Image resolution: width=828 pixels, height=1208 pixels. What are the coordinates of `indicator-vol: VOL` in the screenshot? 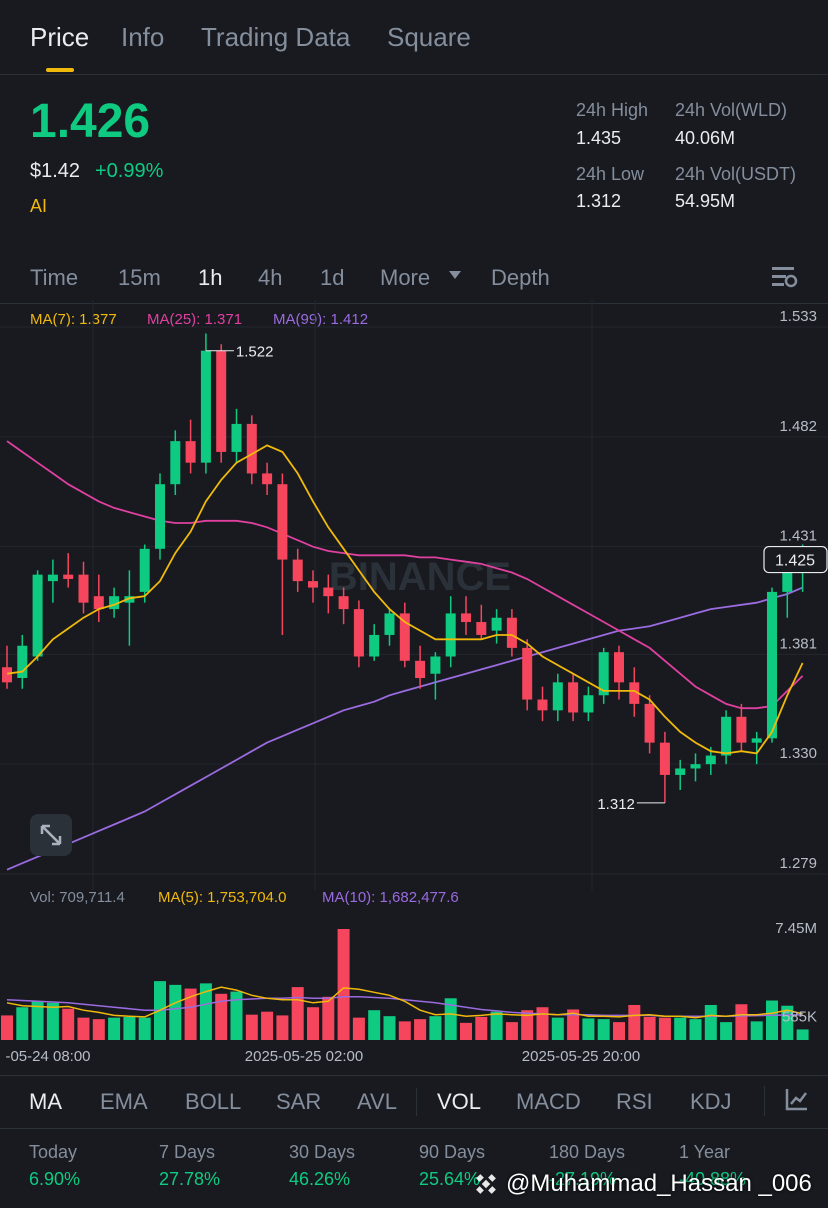 It's located at (459, 1101).